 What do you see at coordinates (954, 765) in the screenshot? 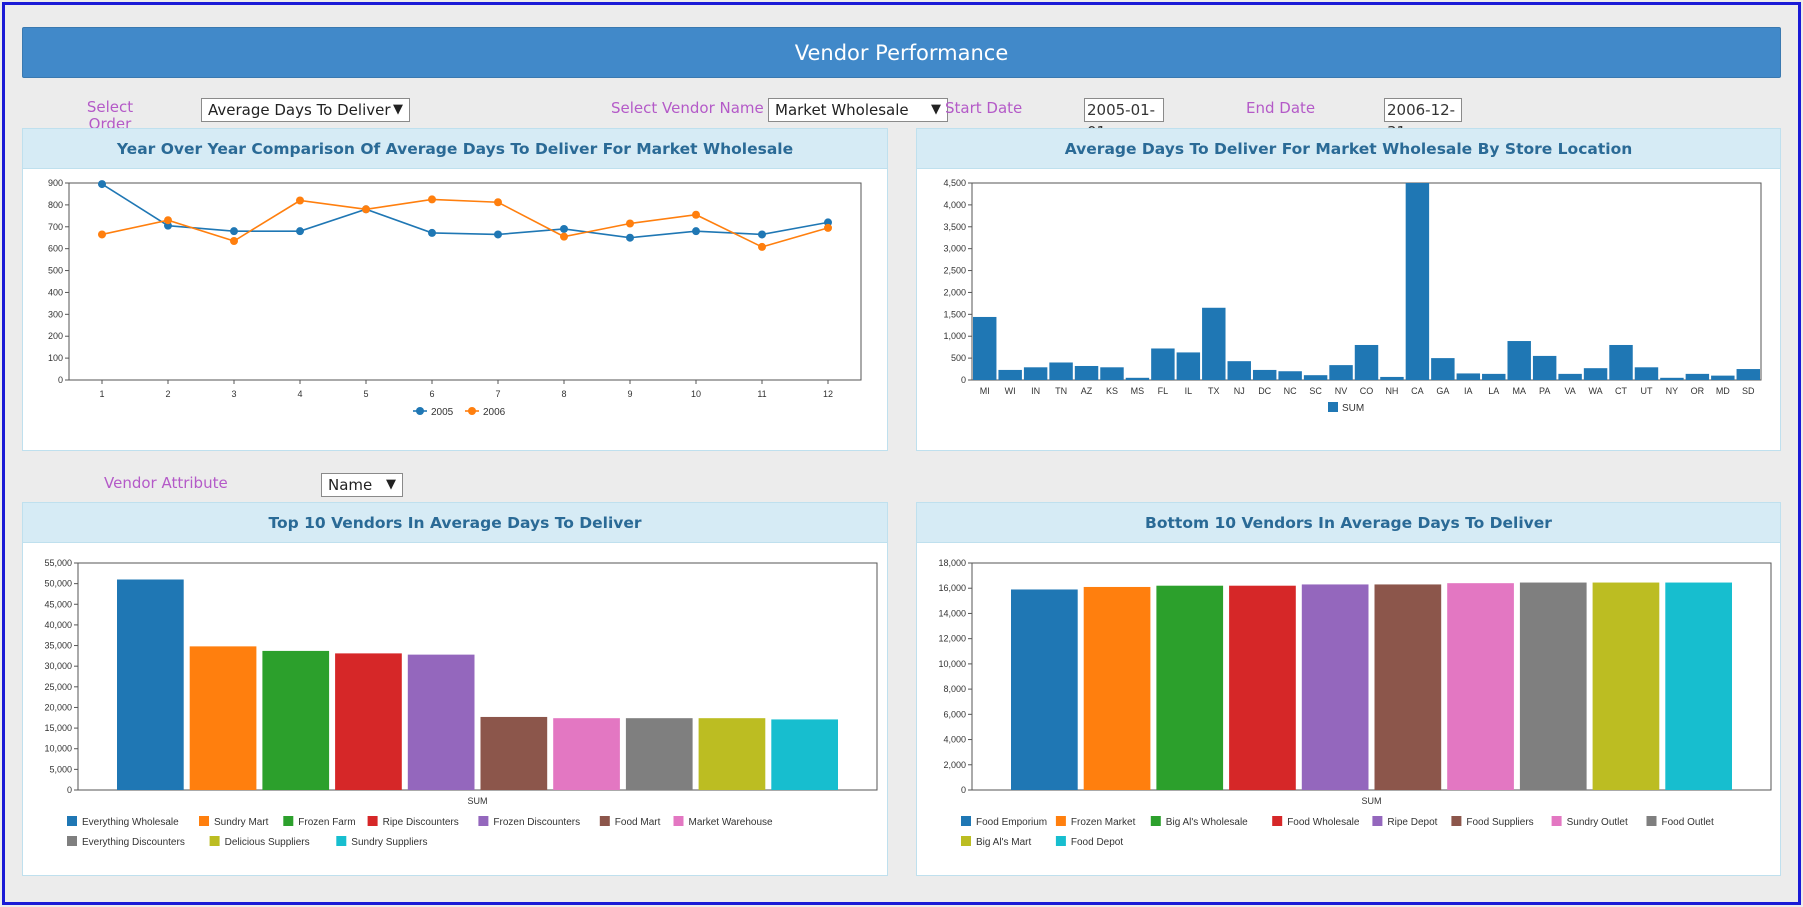
I see `y-tick-label: 2,000` at bounding box center [954, 765].